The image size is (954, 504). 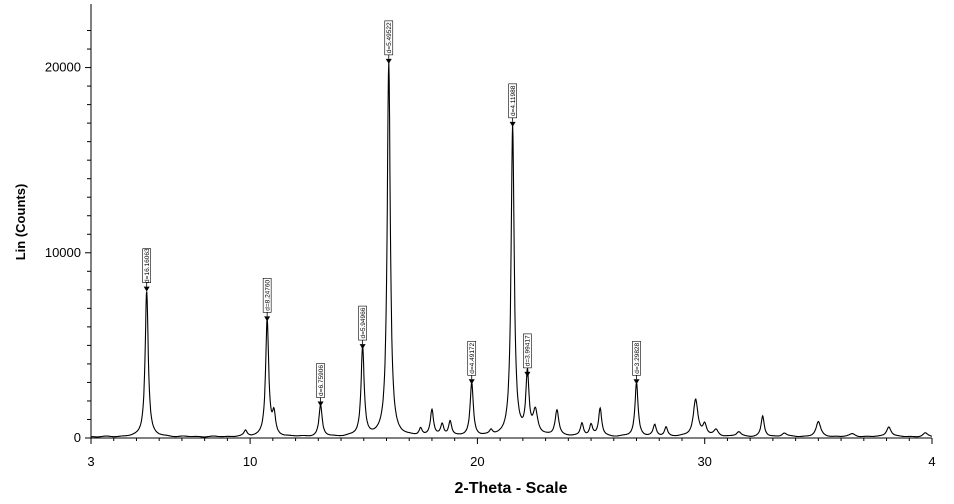 What do you see at coordinates (931, 461) in the screenshot?
I see `x-tick-label: 4` at bounding box center [931, 461].